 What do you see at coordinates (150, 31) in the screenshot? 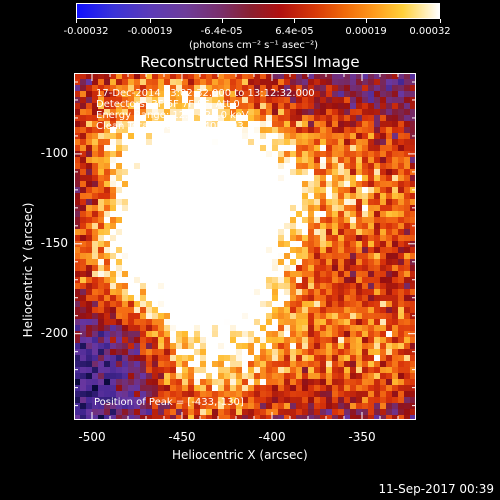
I see `colorbar-tick-label: -0.00019` at bounding box center [150, 31].